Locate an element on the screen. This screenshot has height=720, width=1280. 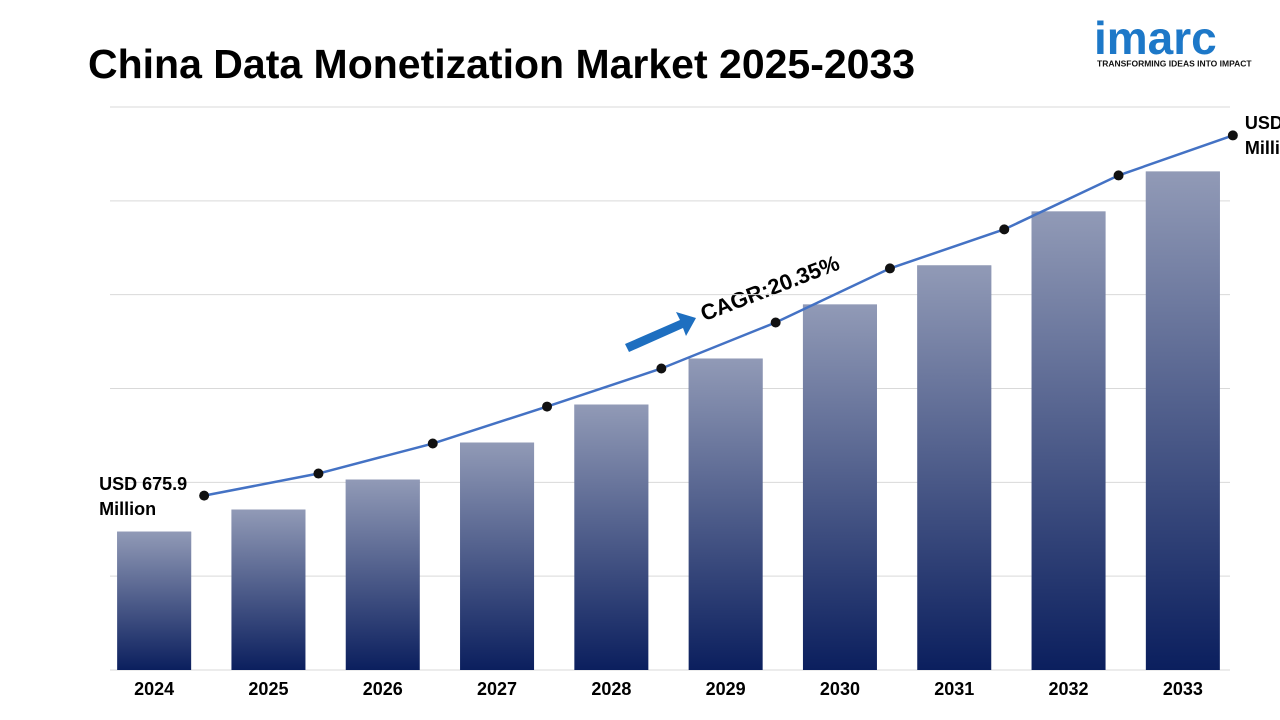
x-tick-label: 2030 is located at coordinates (840, 689).